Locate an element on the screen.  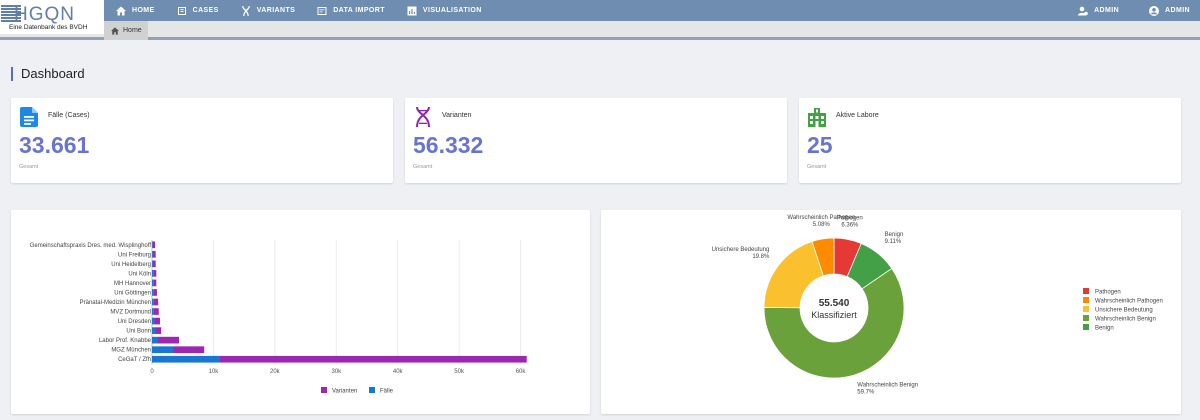
nav-variants: VARIANTS is located at coordinates (268, 10).